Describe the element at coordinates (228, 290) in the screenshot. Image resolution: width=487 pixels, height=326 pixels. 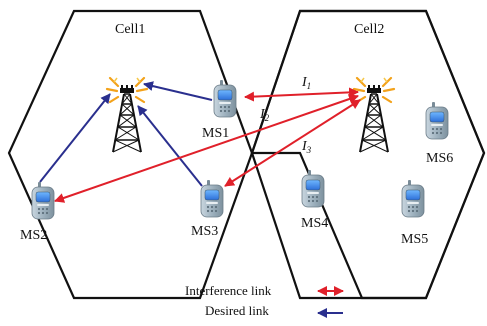
I see `legend-interference-label: Interference link` at that location.